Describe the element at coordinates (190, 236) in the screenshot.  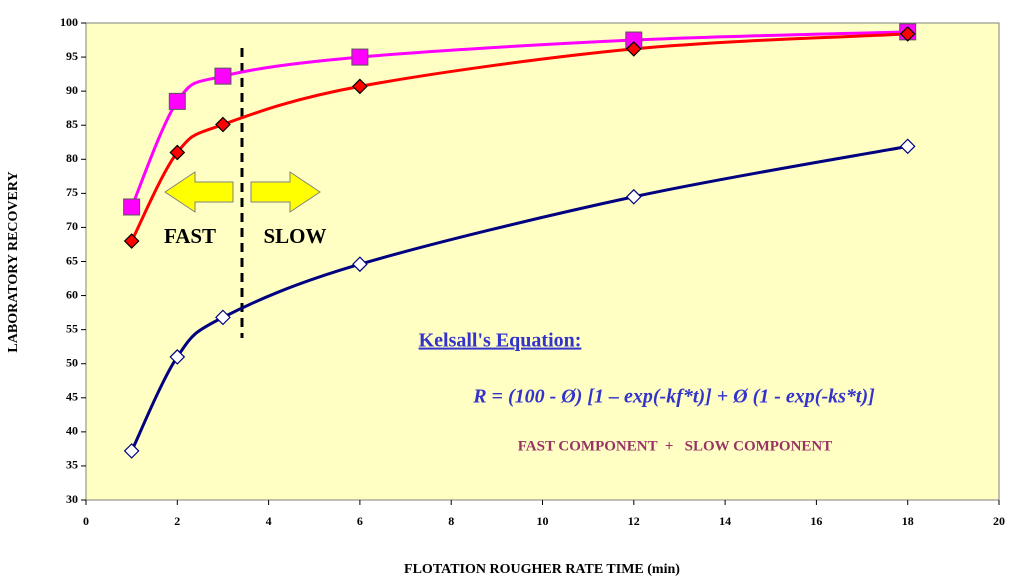
I see `fast-label: FAST` at that location.